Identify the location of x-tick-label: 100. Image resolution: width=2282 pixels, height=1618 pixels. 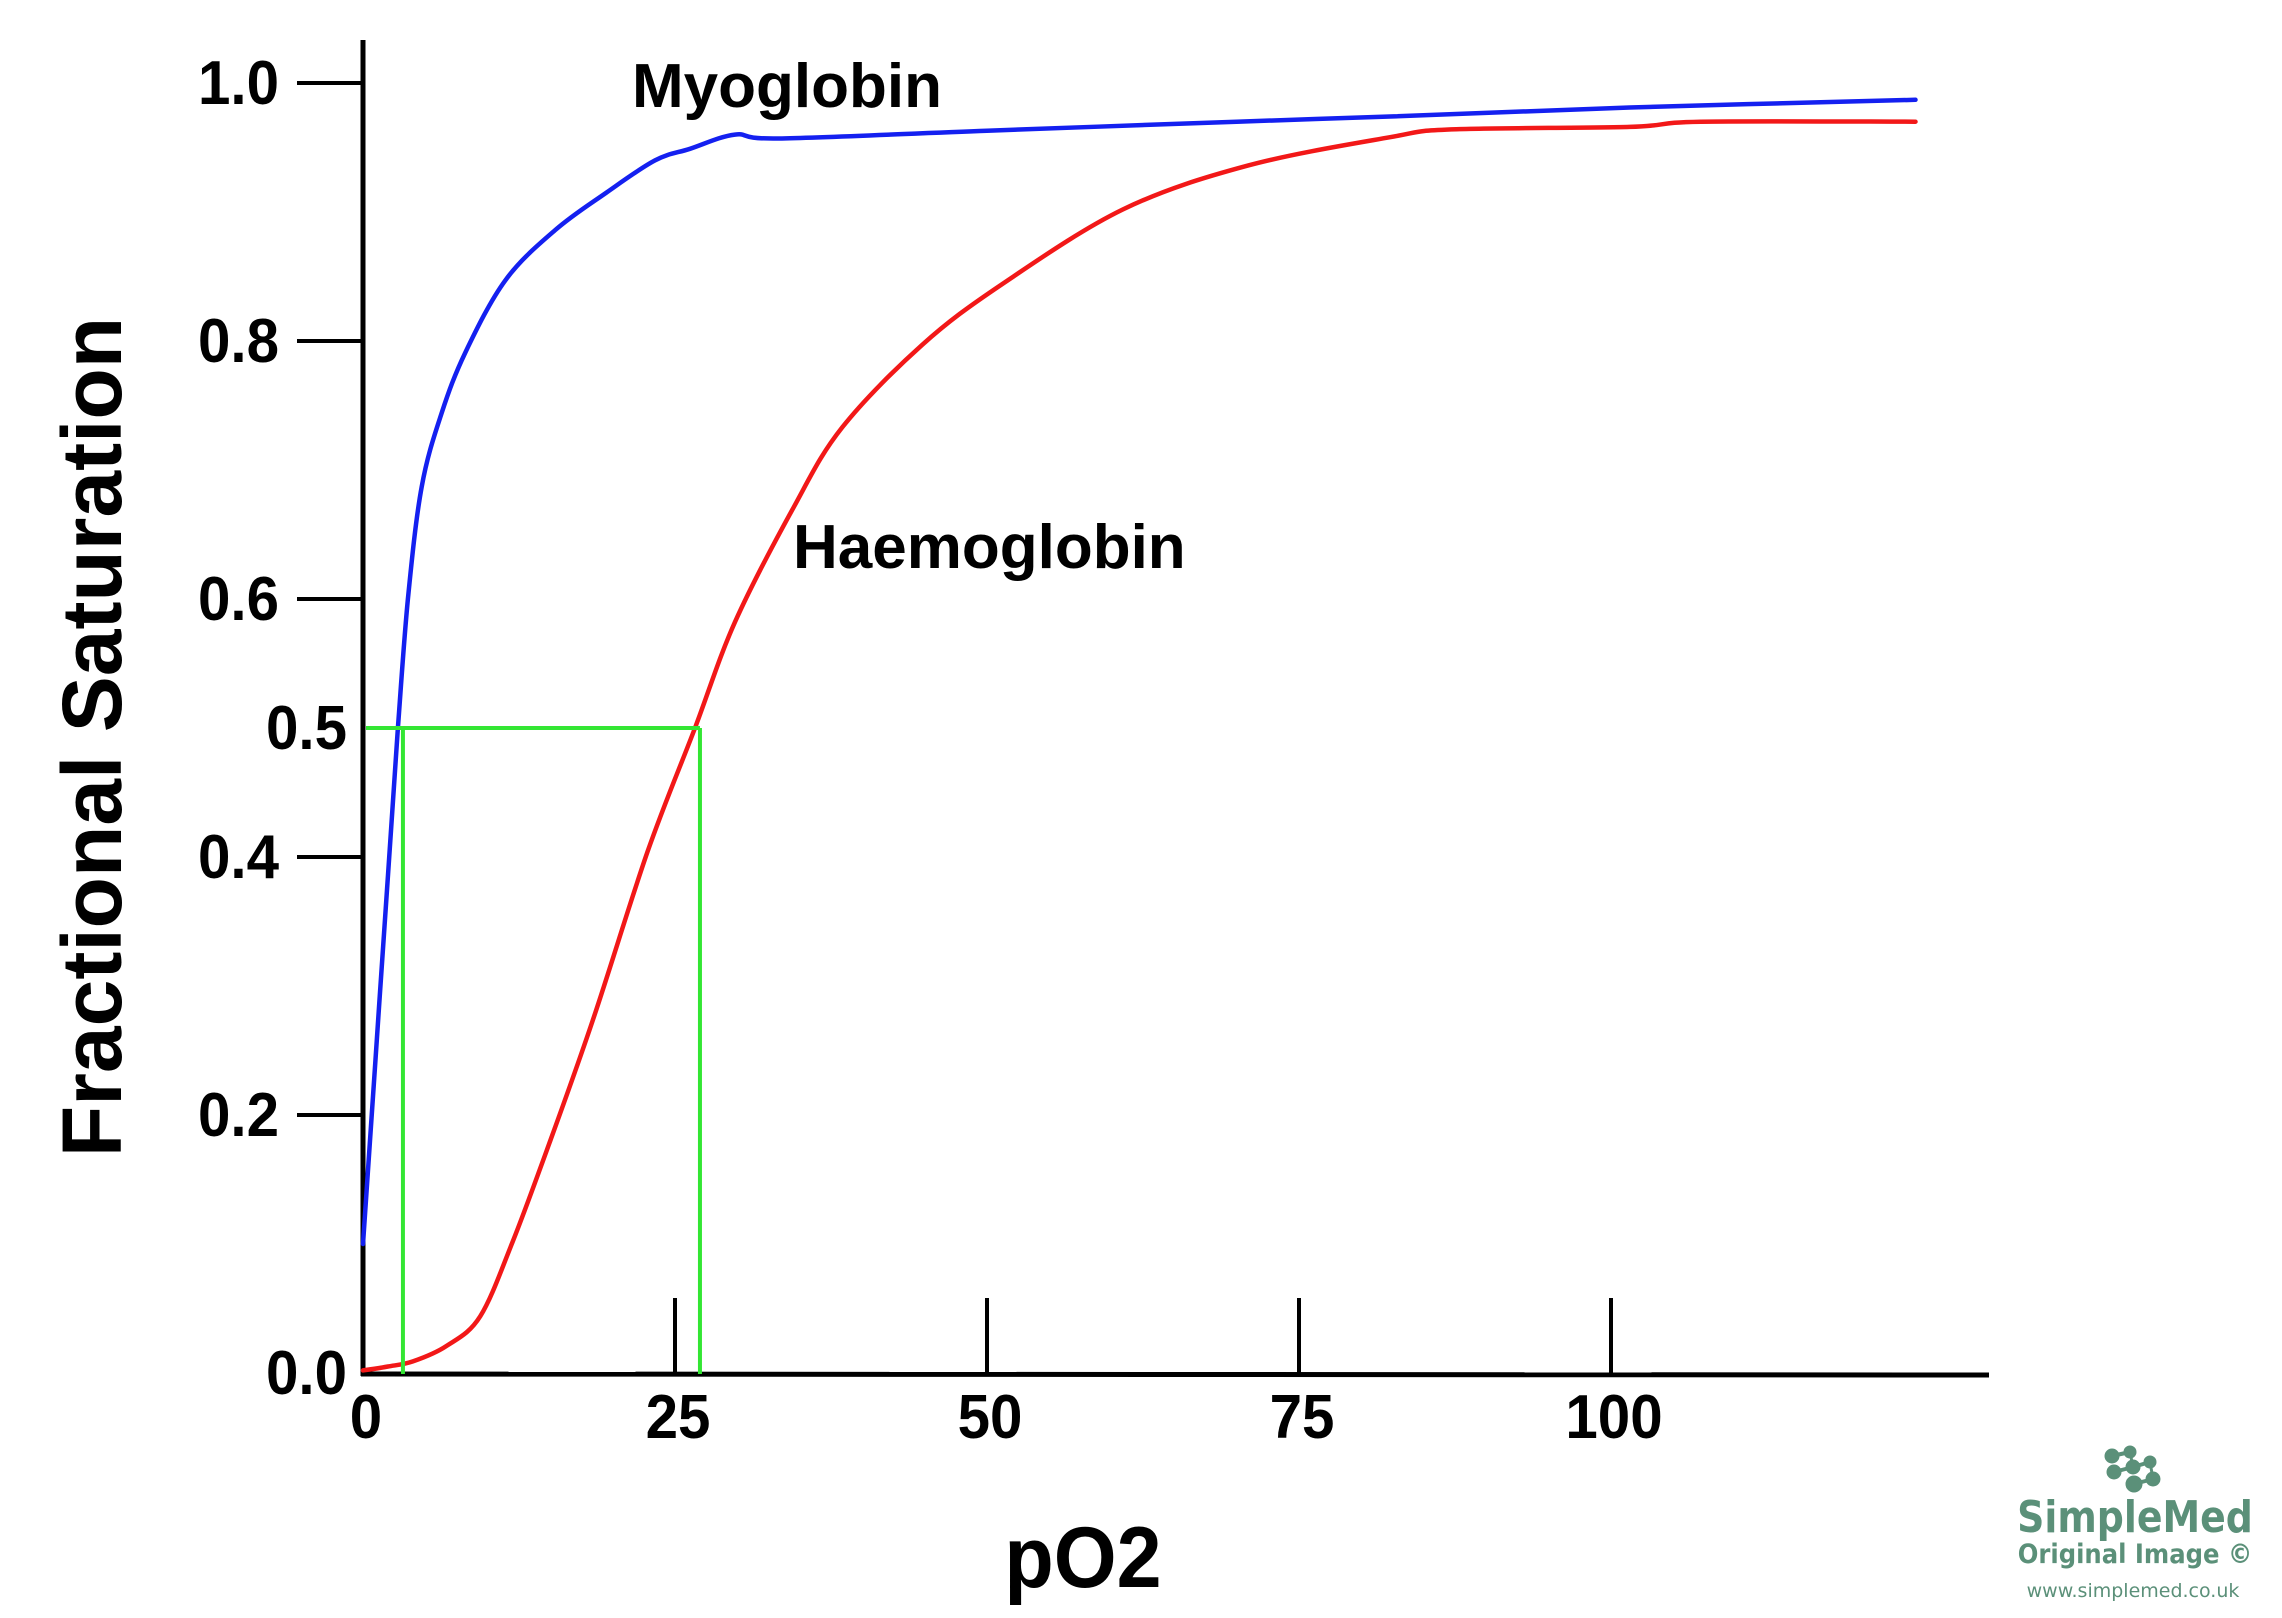
(1613, 1416).